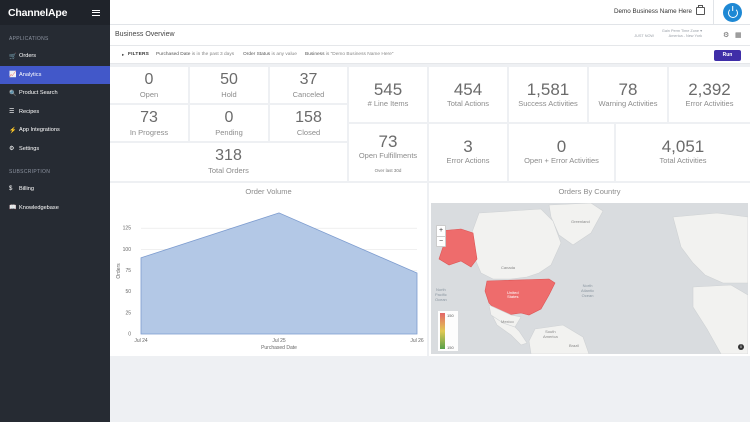 This screenshot has width=750, height=422. Describe the element at coordinates (268, 191) in the screenshot. I see `order-volume-title: Order Volume` at that location.